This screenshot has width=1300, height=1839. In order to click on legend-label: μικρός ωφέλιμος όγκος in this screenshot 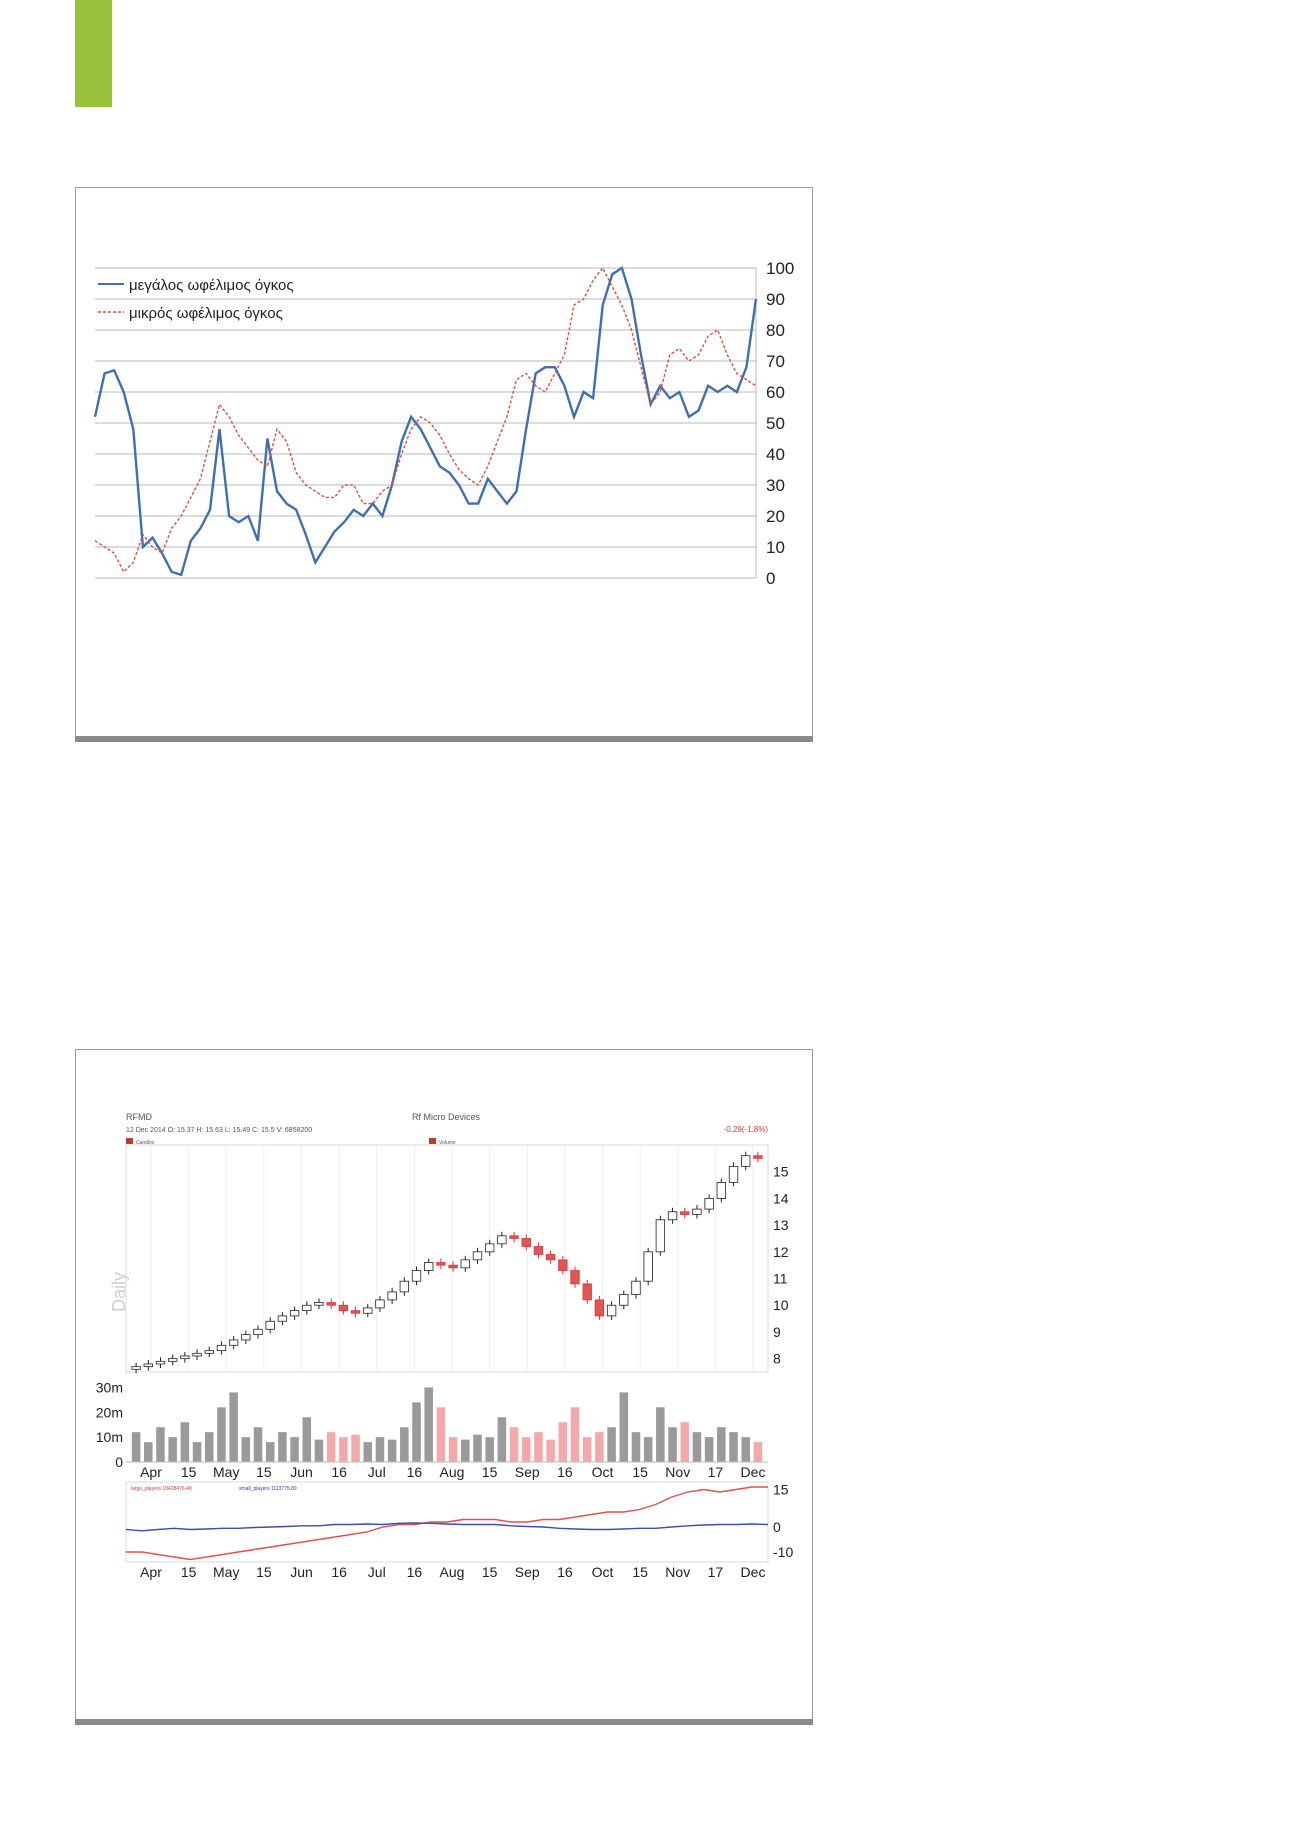, I will do `click(206, 313)`.